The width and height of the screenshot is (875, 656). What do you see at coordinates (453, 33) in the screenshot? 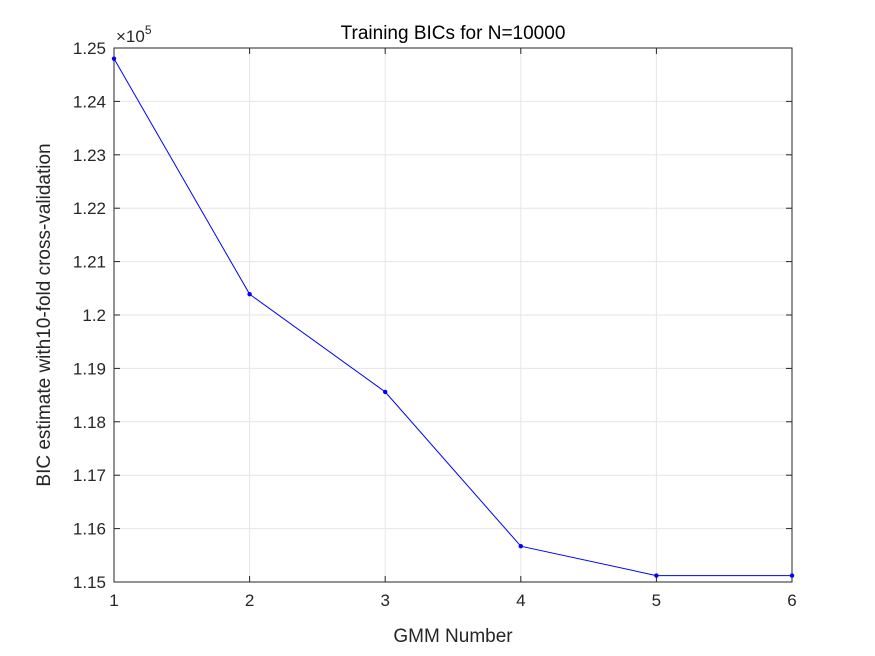
I see `chart-title: Training BICs for N=10000` at bounding box center [453, 33].